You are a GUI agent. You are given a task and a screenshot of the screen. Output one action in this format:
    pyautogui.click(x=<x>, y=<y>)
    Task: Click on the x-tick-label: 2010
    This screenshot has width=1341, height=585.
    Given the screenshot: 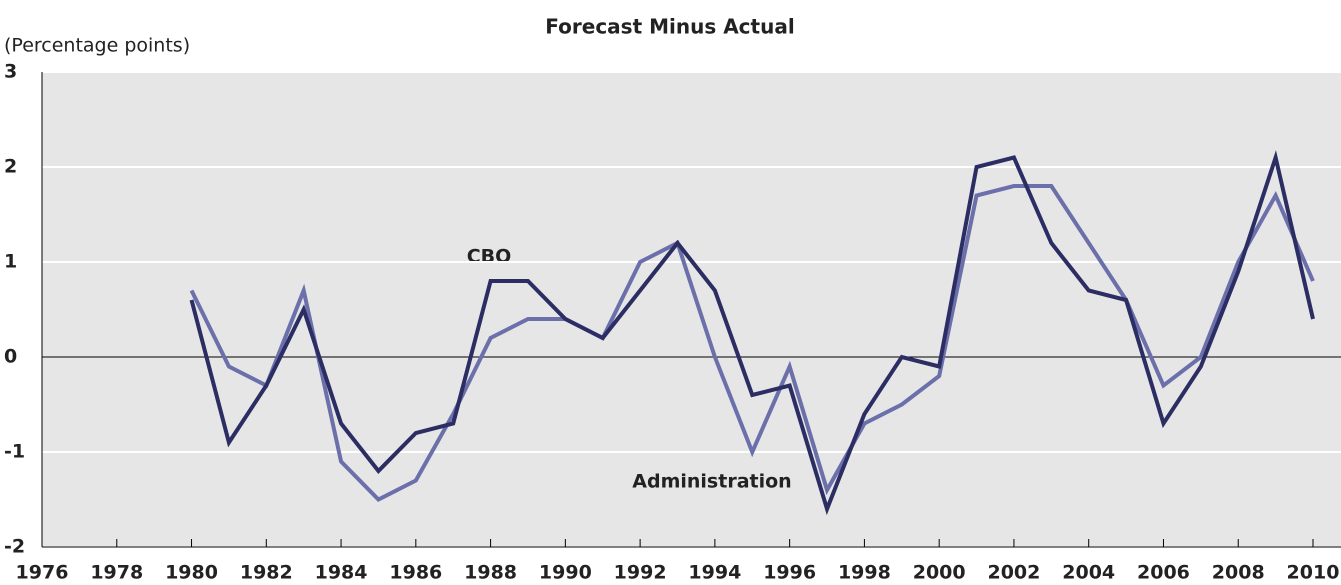 What is the action you would take?
    pyautogui.click(x=1313, y=573)
    